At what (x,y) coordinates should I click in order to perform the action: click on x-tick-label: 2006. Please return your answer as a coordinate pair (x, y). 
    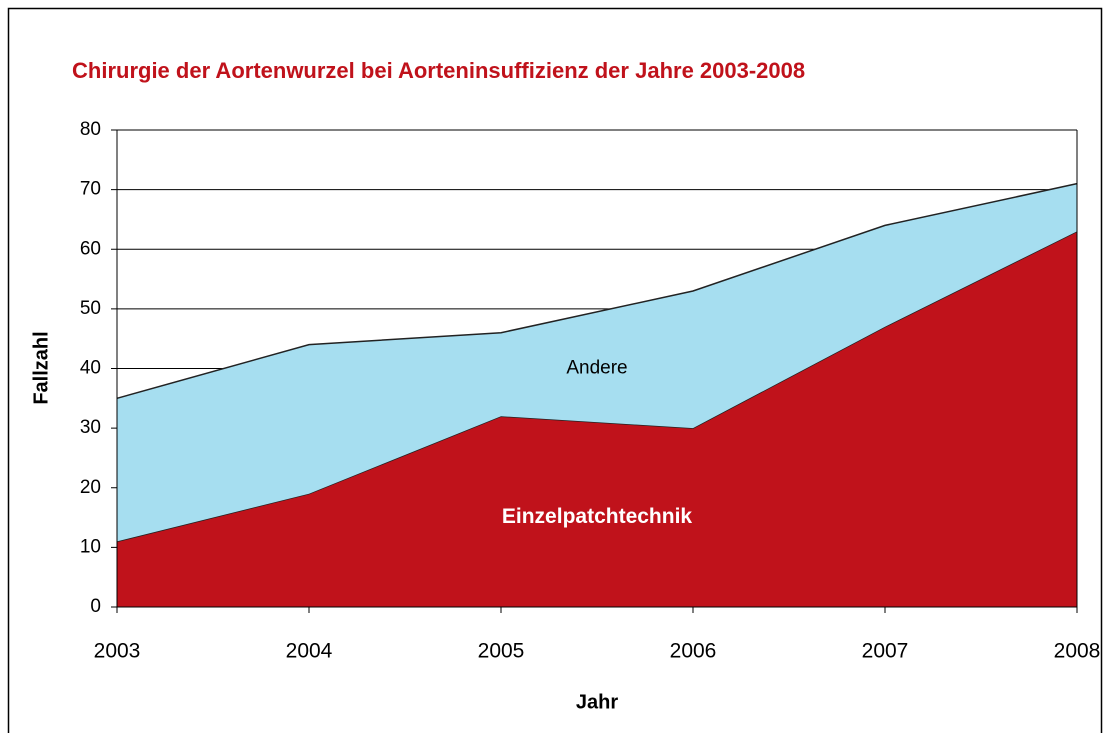
    Looking at the image, I should click on (693, 651).